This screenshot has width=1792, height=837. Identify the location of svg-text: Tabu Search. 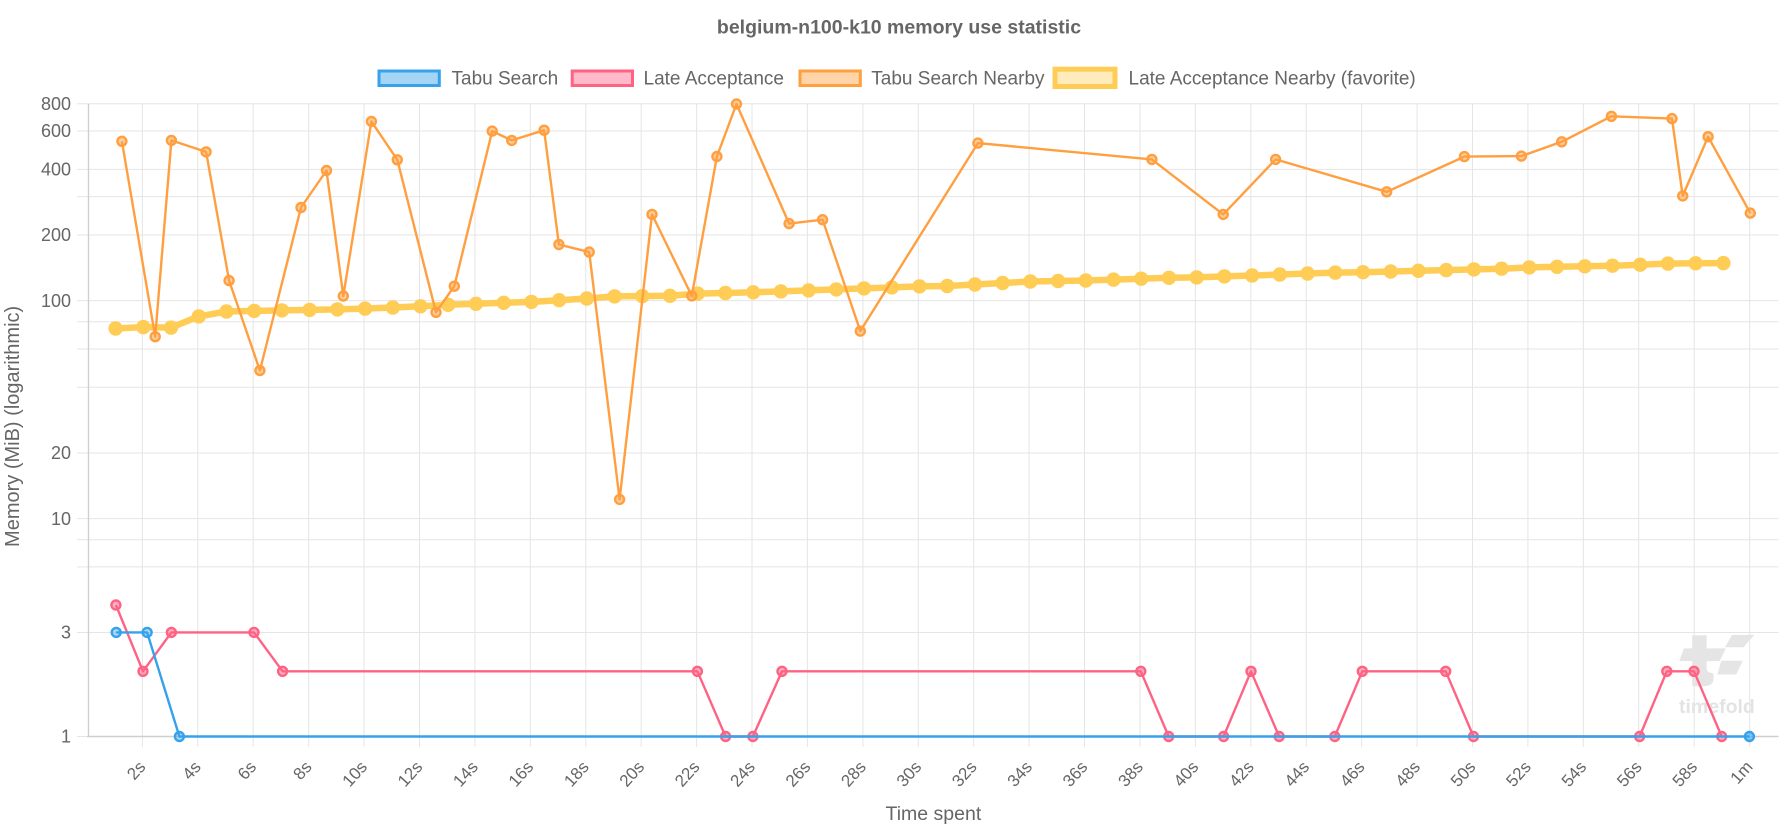
(505, 79).